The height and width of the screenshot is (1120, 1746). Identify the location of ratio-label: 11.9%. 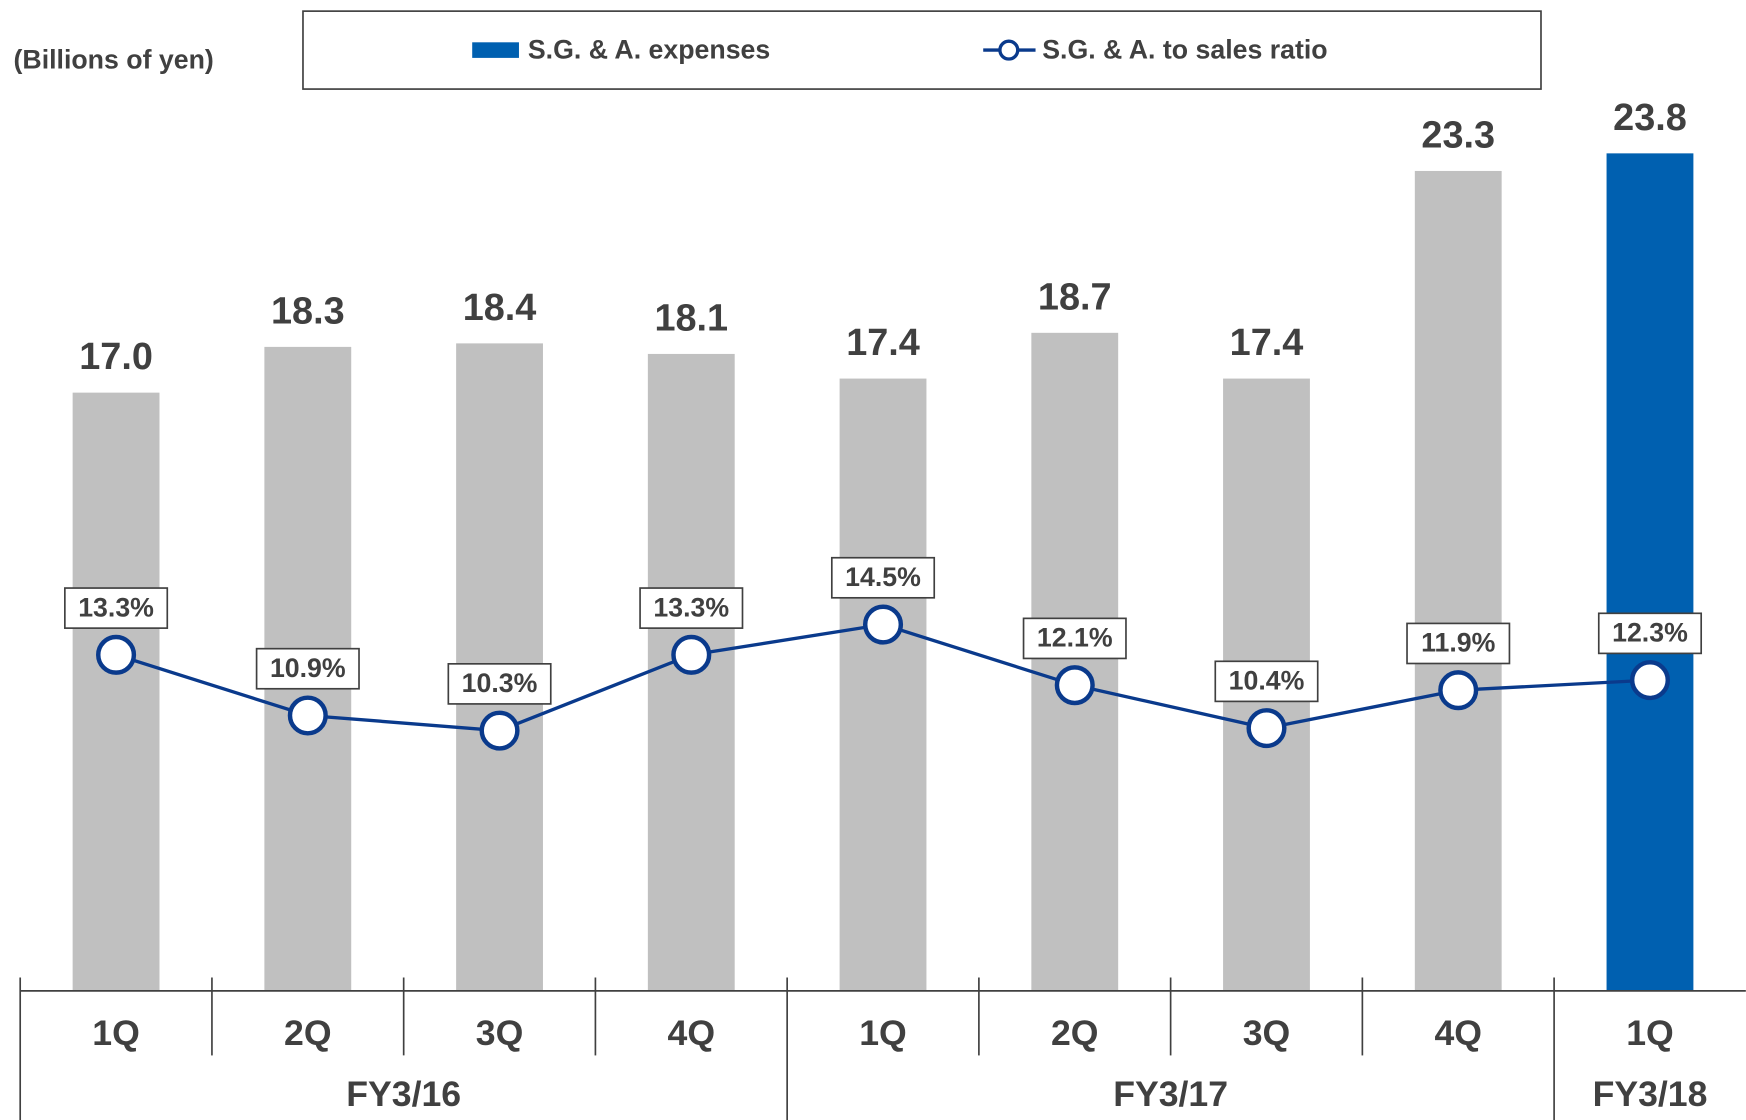
(1458, 643).